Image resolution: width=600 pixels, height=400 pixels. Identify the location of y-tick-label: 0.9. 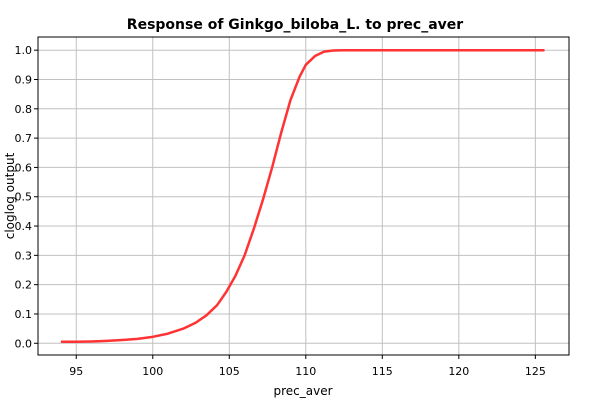
(24, 79).